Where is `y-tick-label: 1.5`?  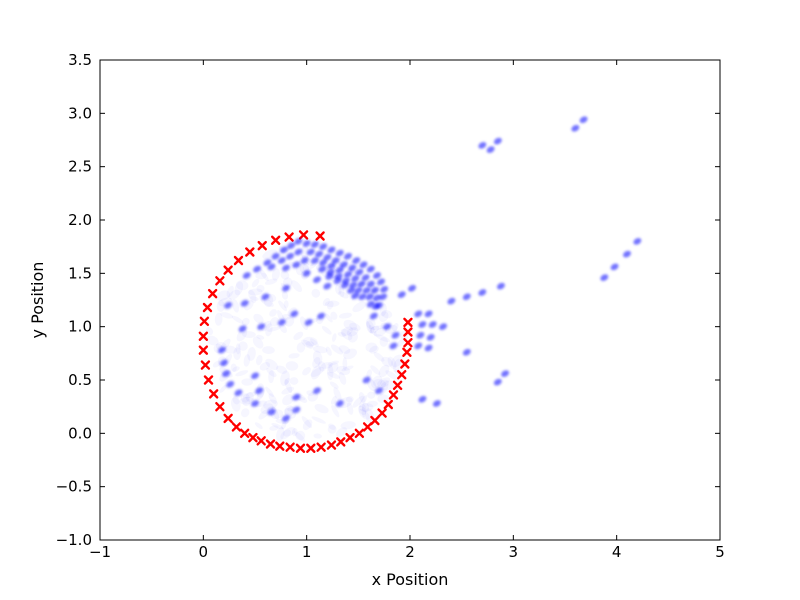 y-tick-label: 1.5 is located at coordinates (80, 273).